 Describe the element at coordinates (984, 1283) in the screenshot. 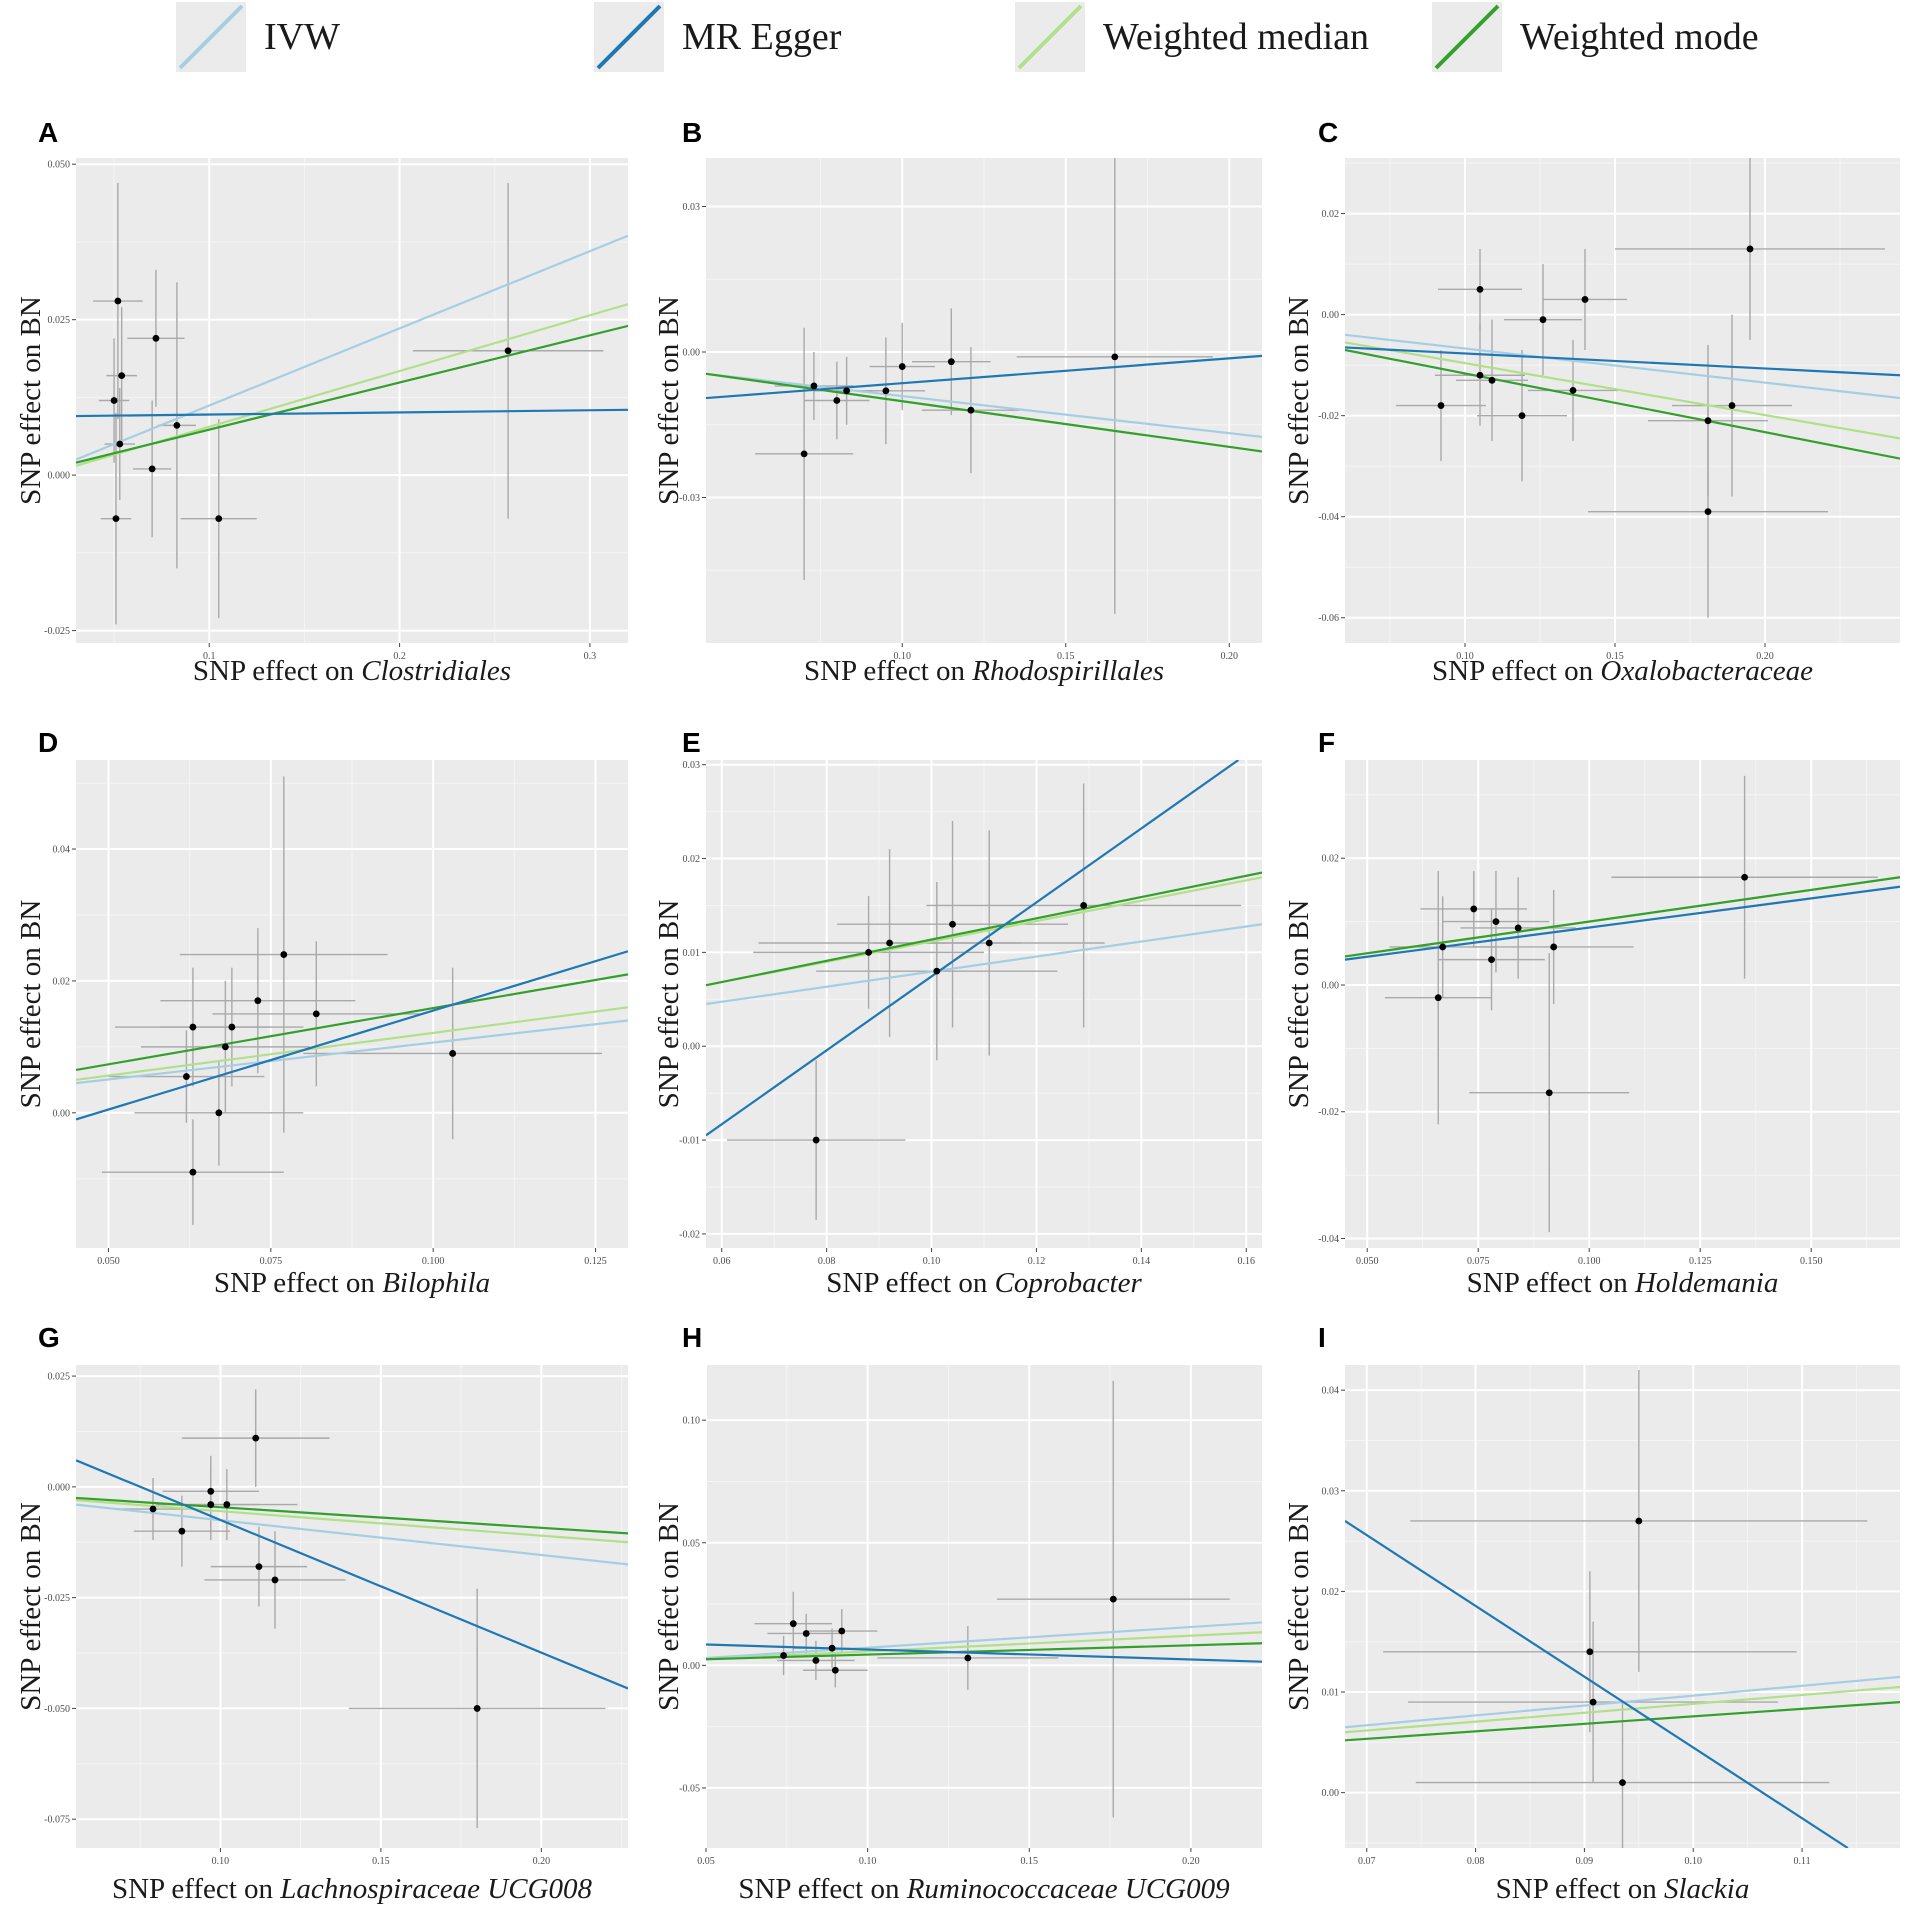

I see `x-axis-label: SNP effect on Coprobacter` at that location.